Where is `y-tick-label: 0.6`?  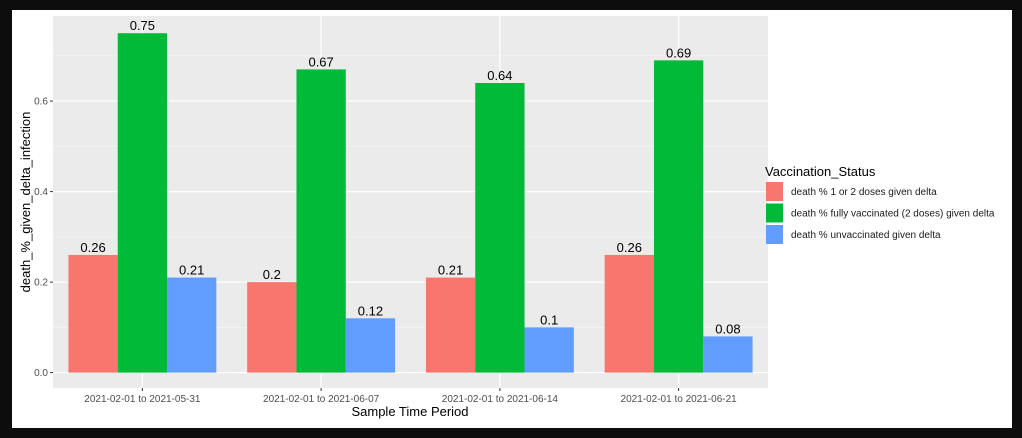 y-tick-label: 0.6 is located at coordinates (41, 102).